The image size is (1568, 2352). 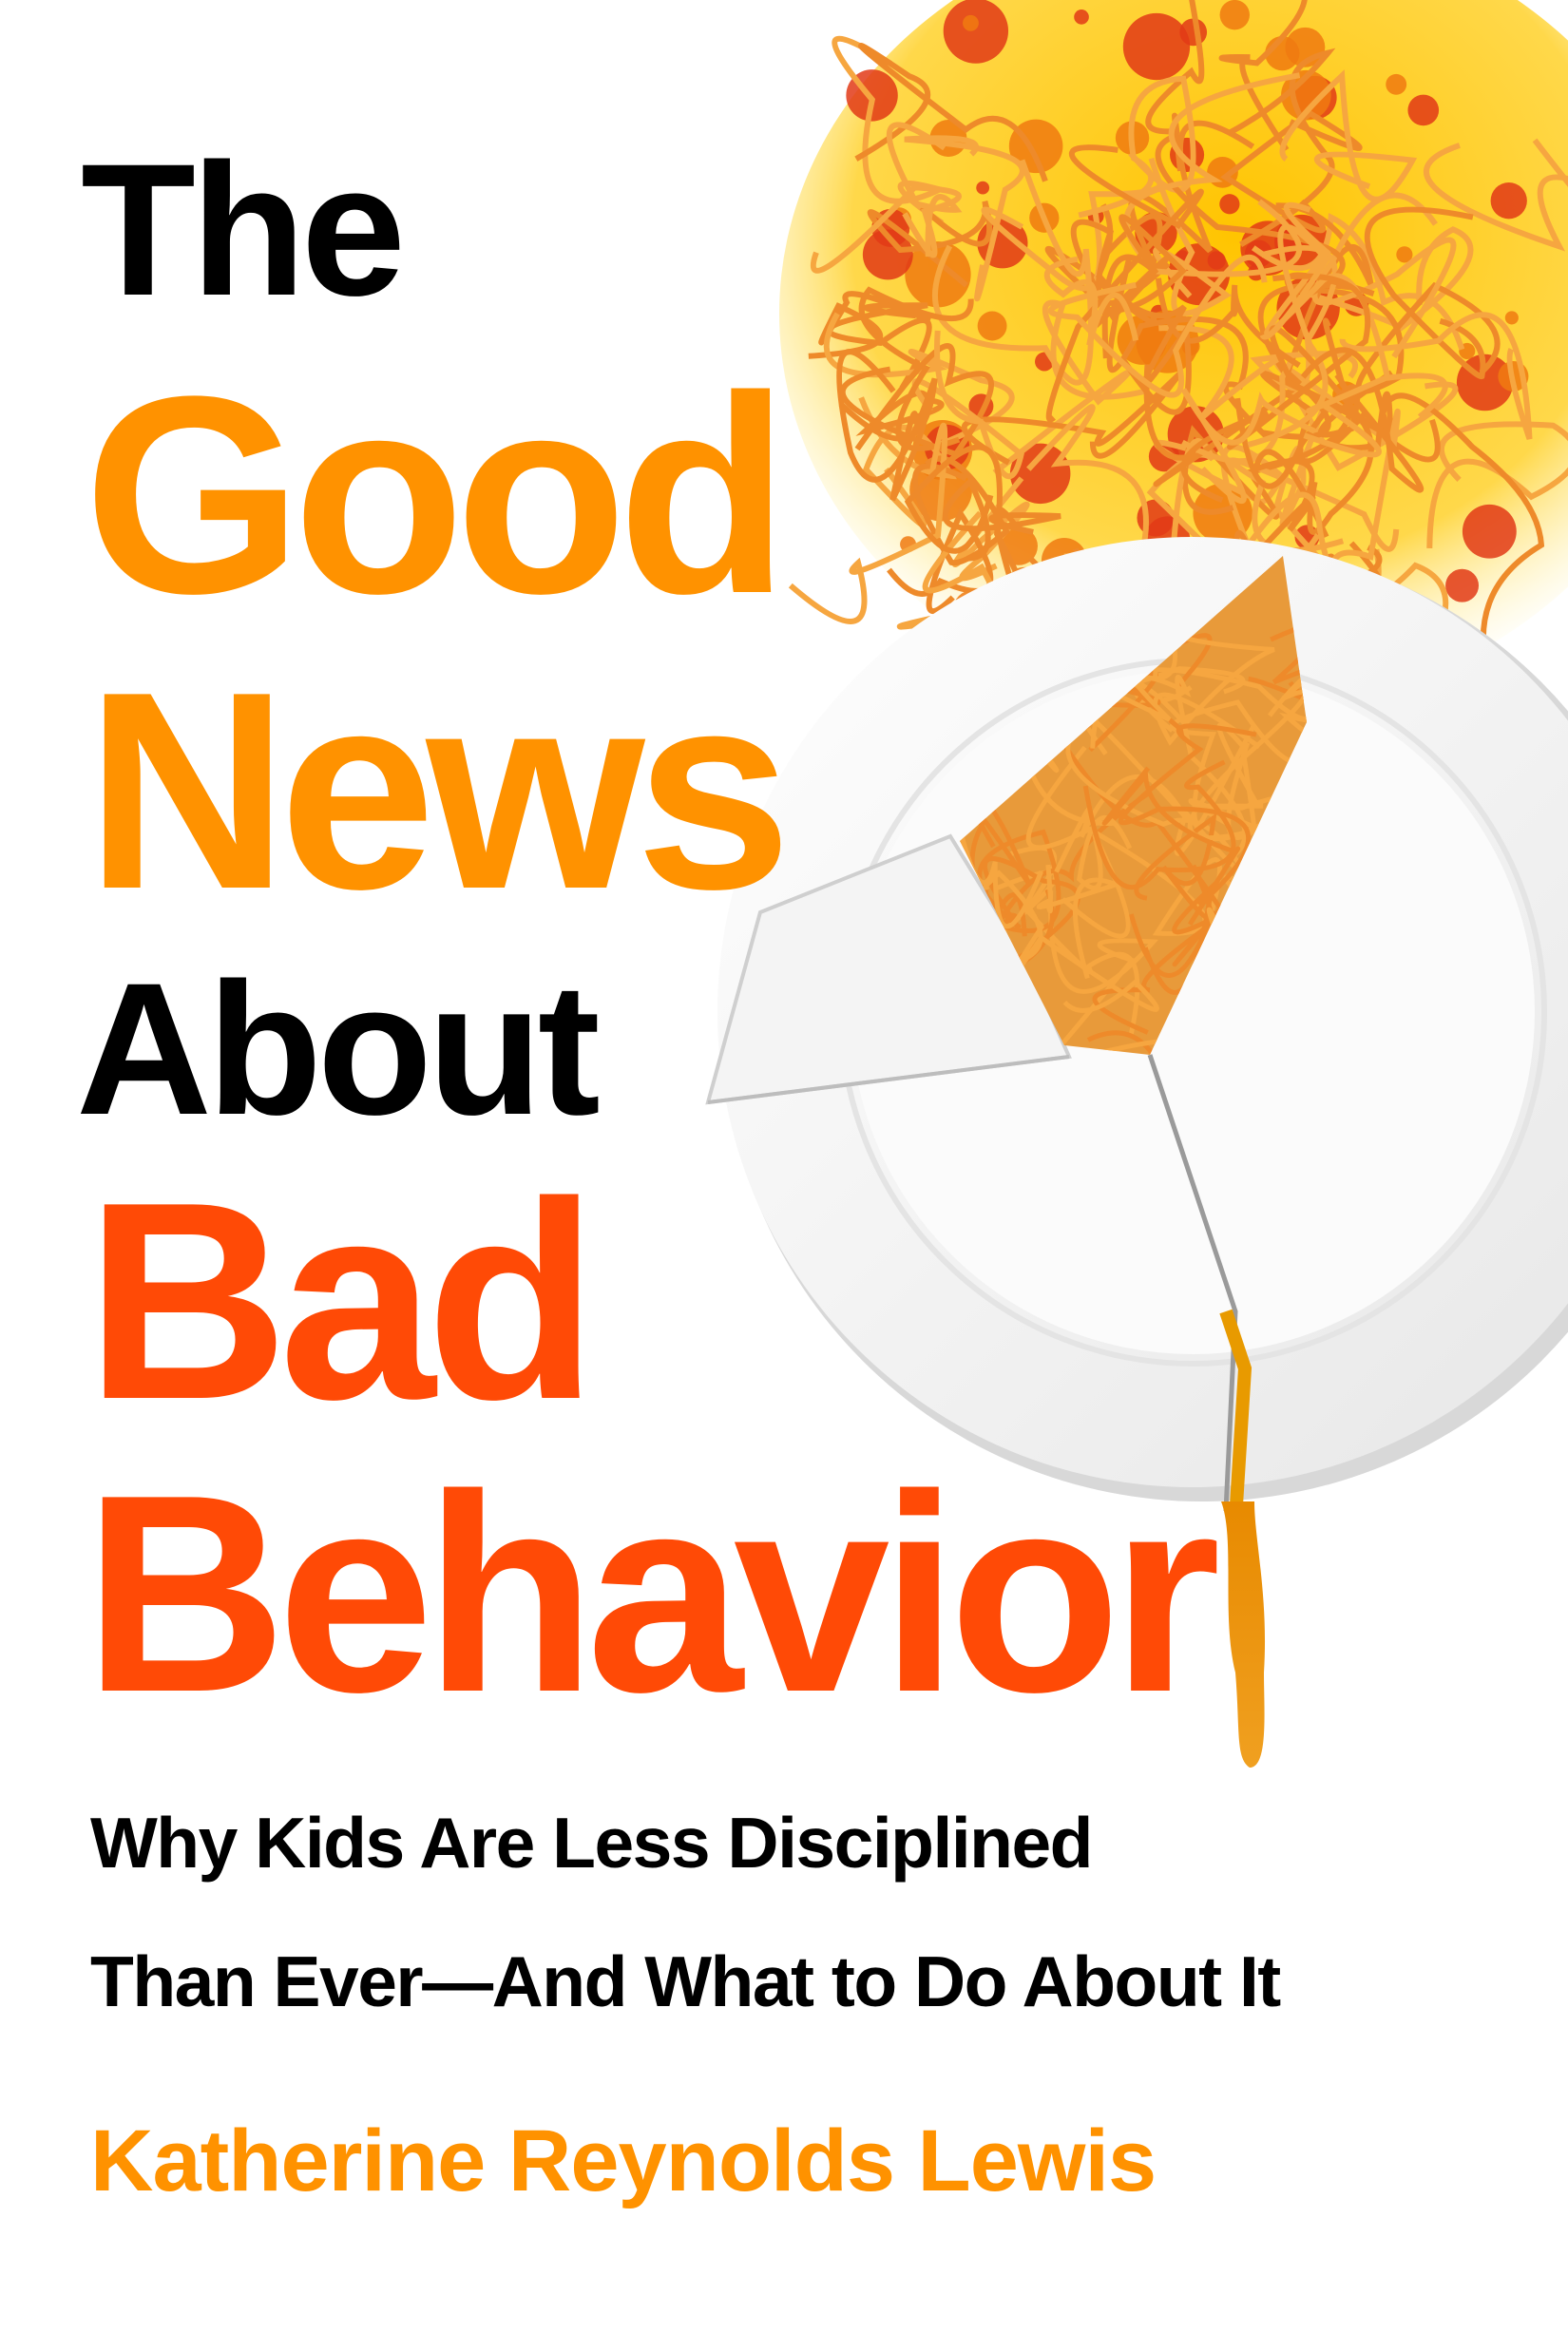 I want to click on title-the: The, so click(x=243, y=230).